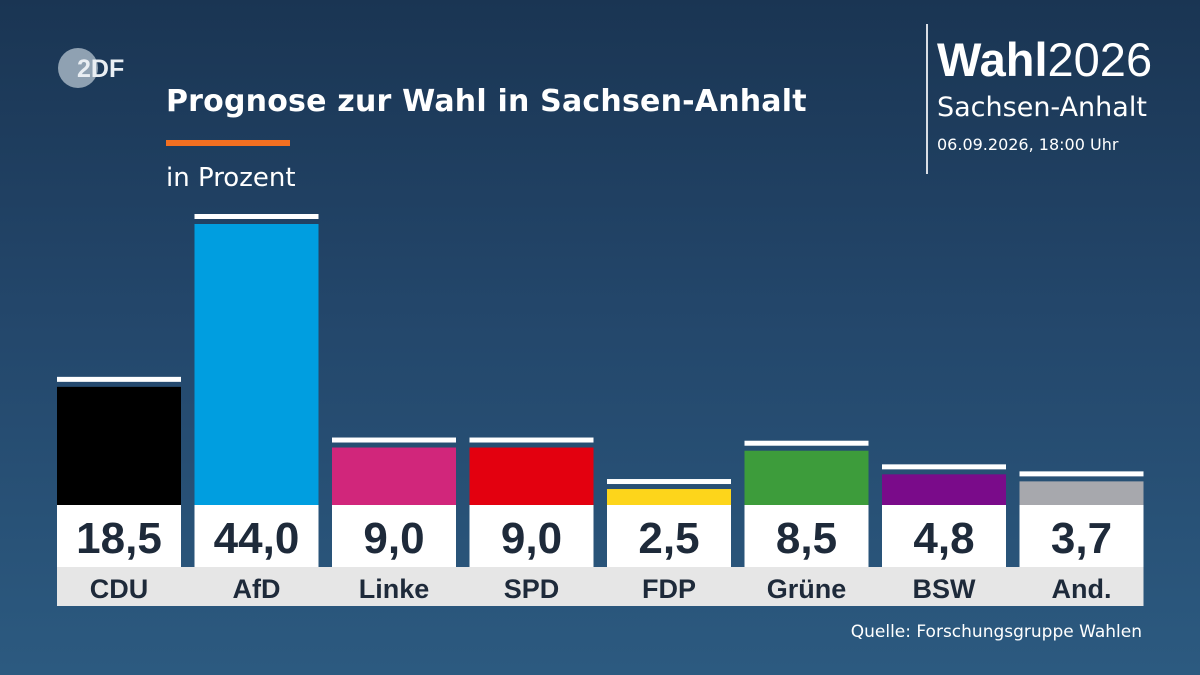  What do you see at coordinates (992, 59) in the screenshot?
I see `brand-word: Wahl` at bounding box center [992, 59].